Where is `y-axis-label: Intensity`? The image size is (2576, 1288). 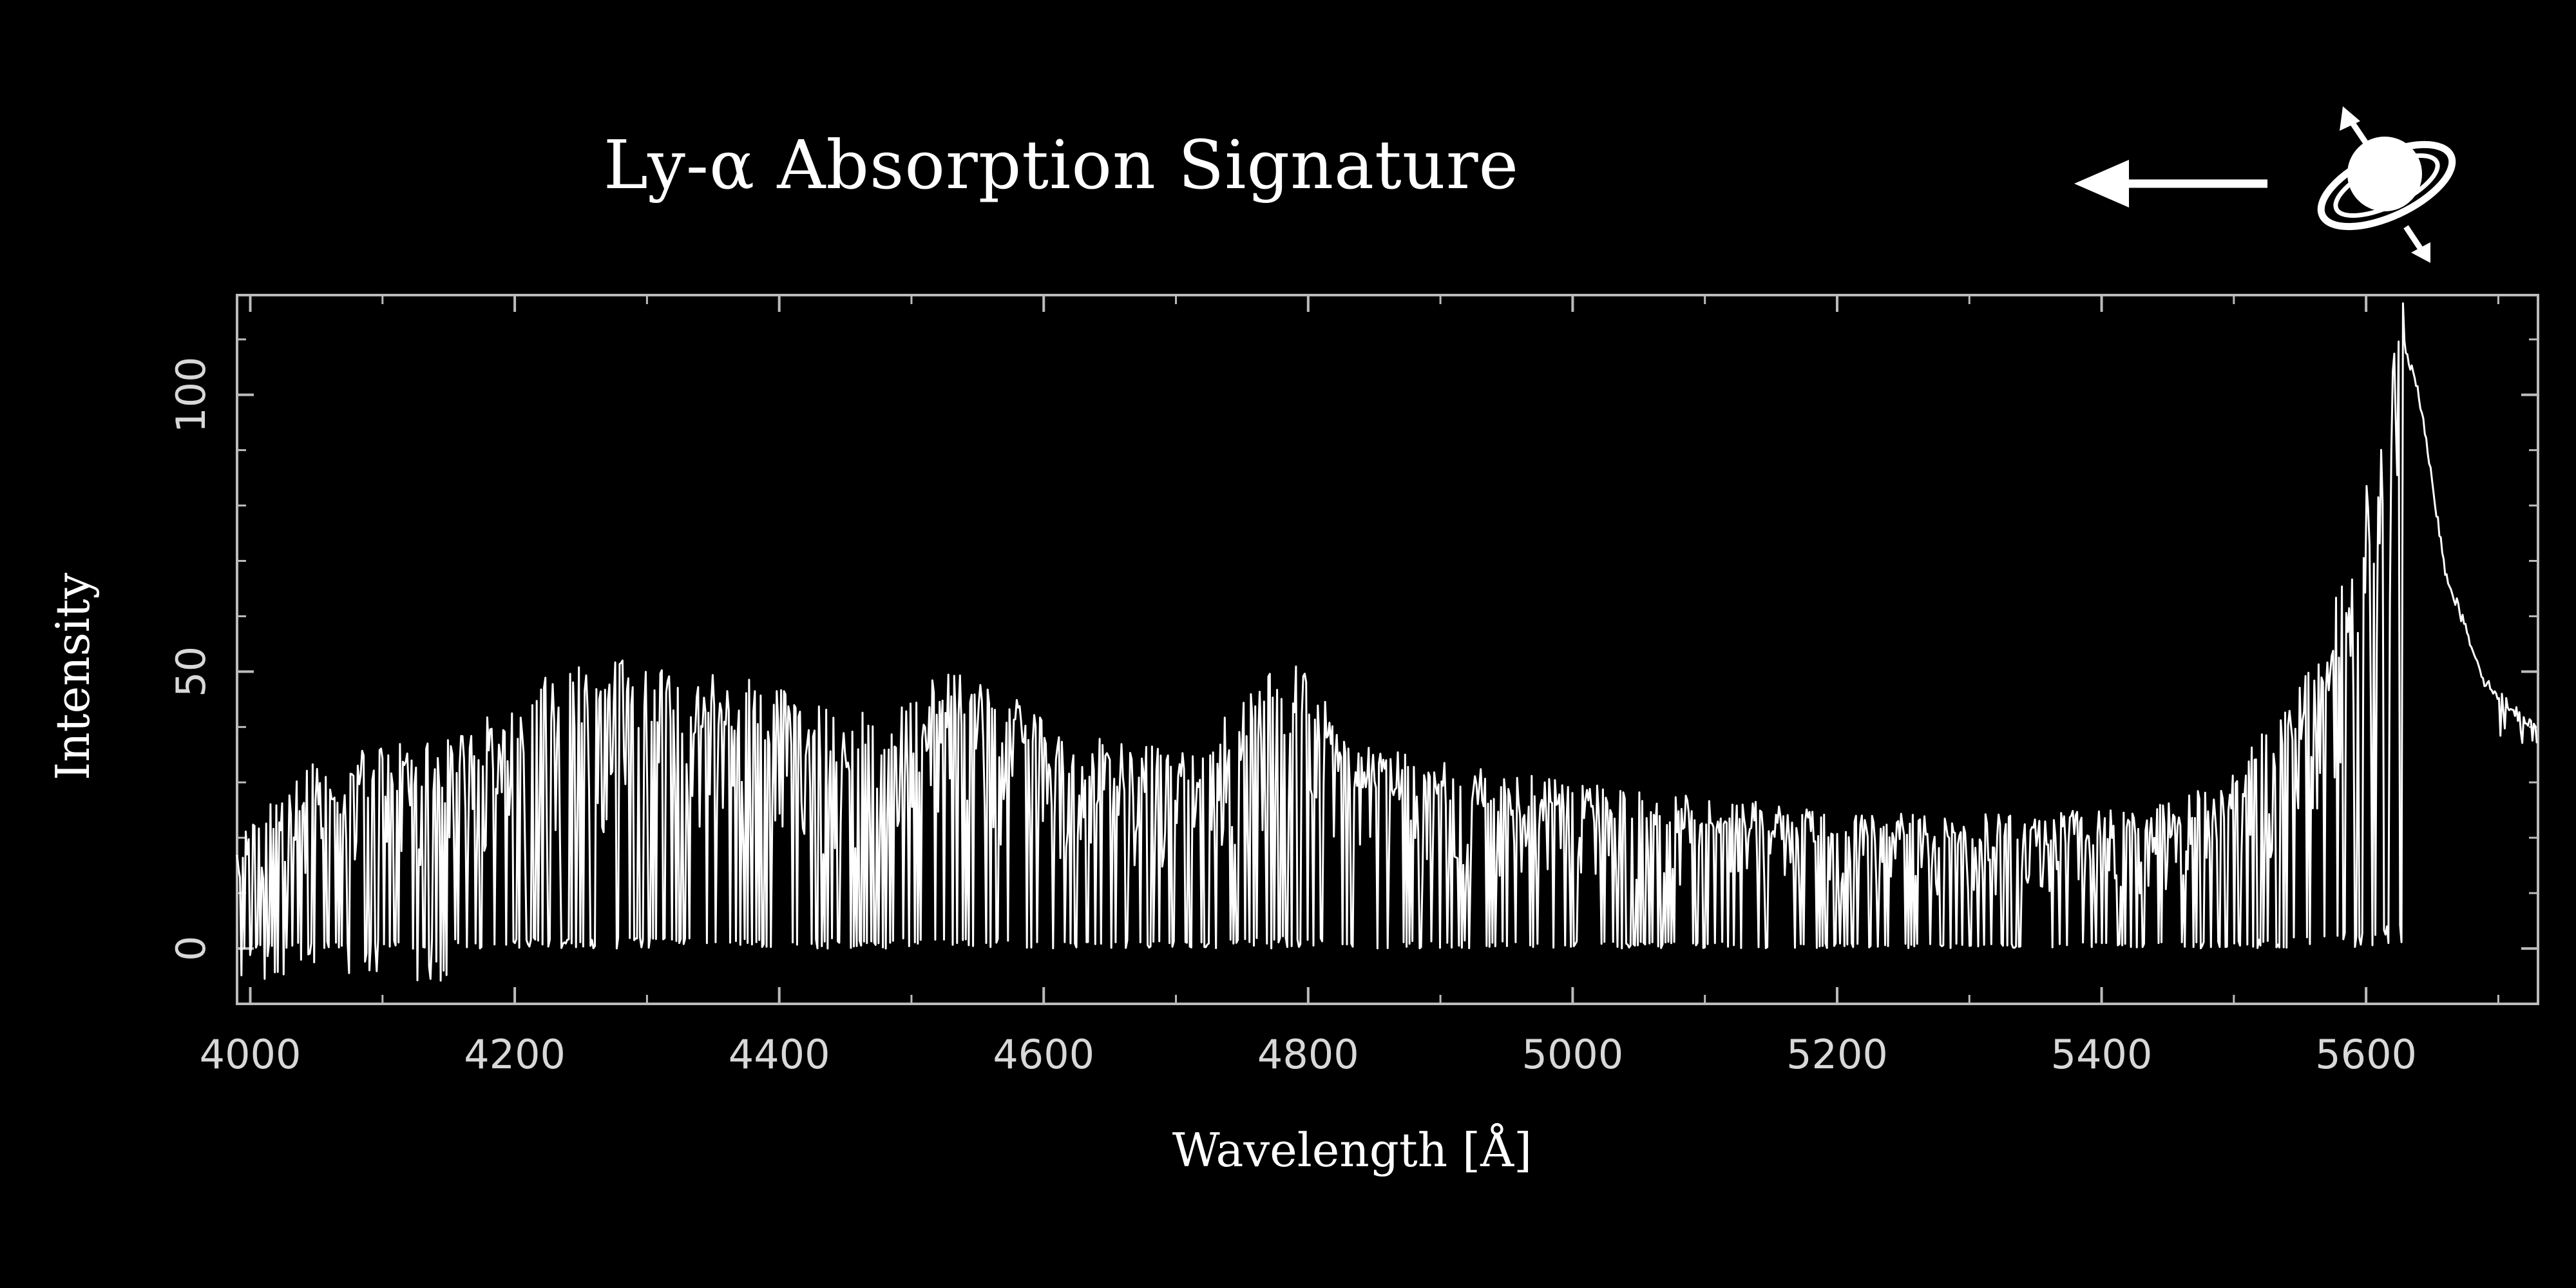
y-axis-label: Intensity is located at coordinates (73, 677).